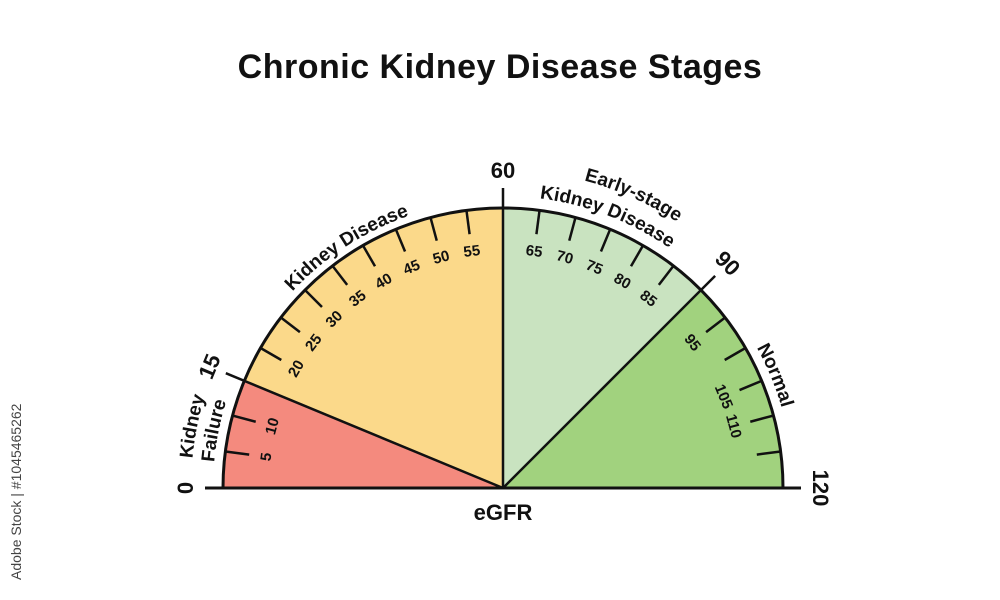  I want to click on tick-label: 35, so click(358, 299).